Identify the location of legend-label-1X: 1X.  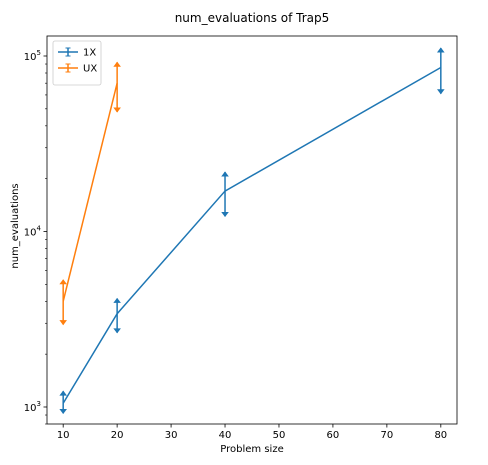
(89, 53).